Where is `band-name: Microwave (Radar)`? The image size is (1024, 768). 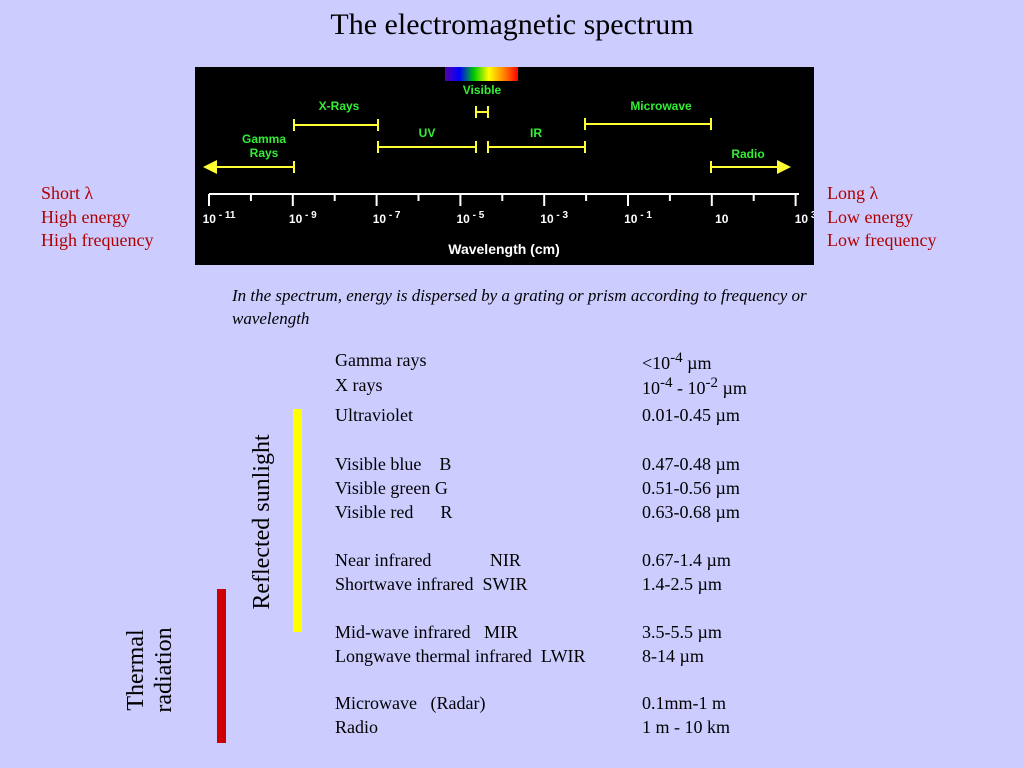
band-name: Microwave (Radar) is located at coordinates (410, 703).